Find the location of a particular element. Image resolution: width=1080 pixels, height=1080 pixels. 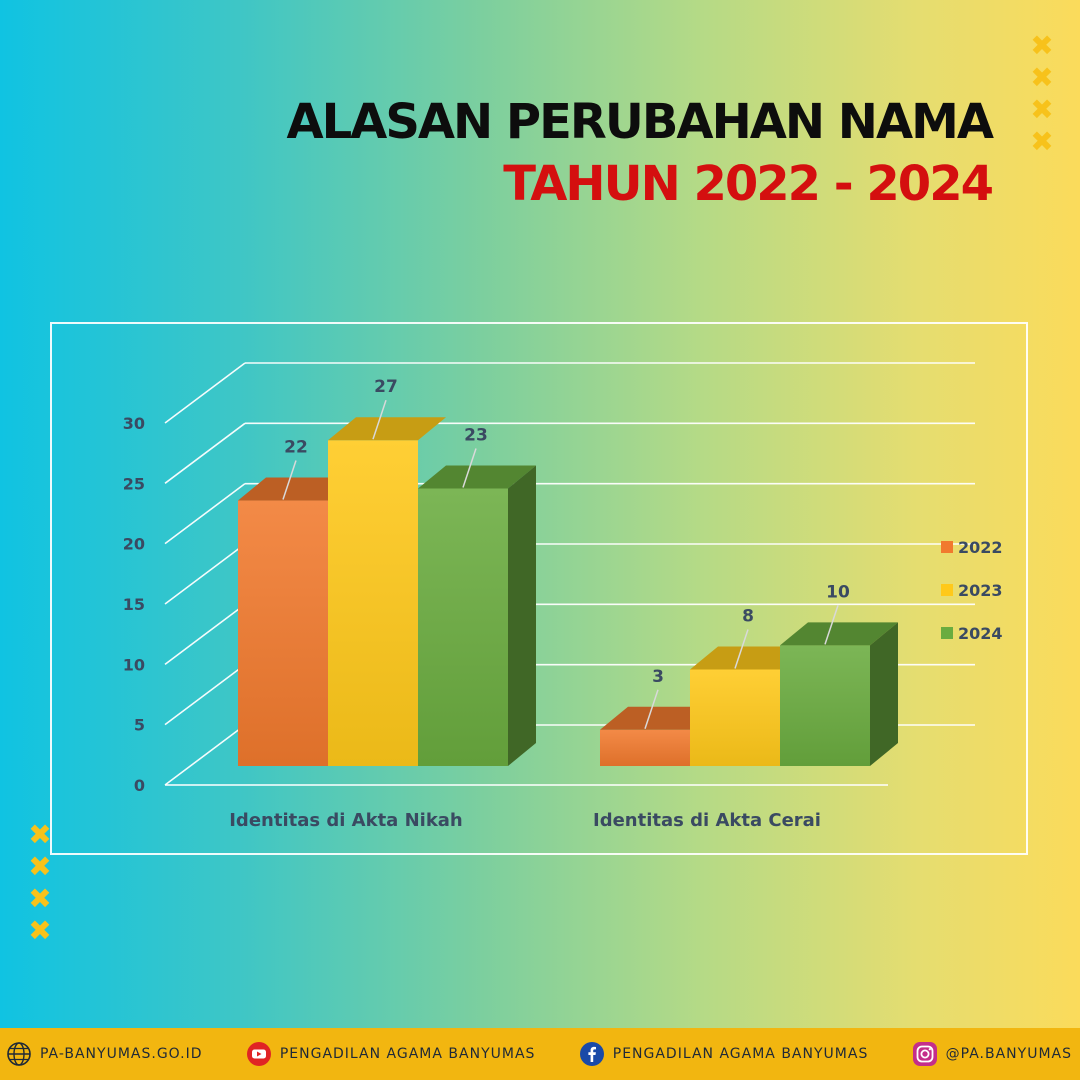

y-tick-label: 10 is located at coordinates (134, 664).